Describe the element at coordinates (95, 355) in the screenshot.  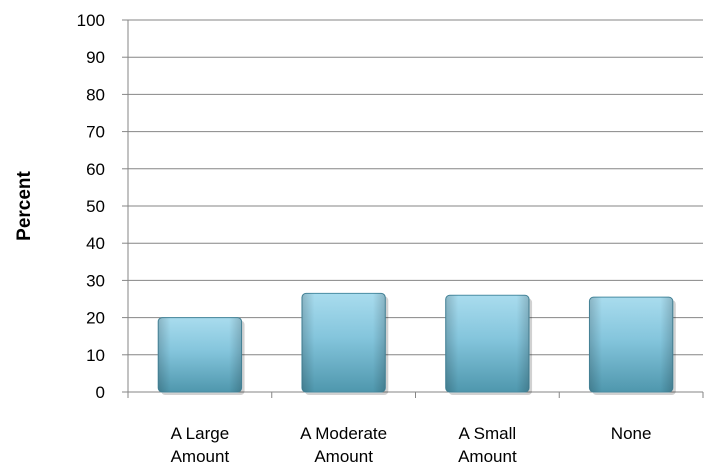
I see `y-tick-label: 10` at that location.